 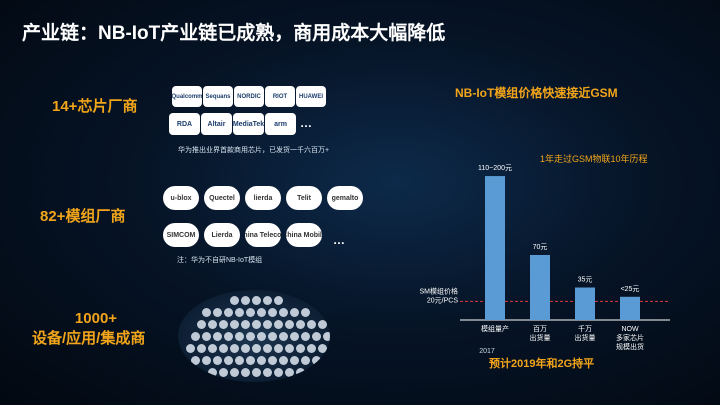 What do you see at coordinates (536, 93) in the screenshot?
I see `chart-title: NB-IoT模组价格快速接近GSM` at bounding box center [536, 93].